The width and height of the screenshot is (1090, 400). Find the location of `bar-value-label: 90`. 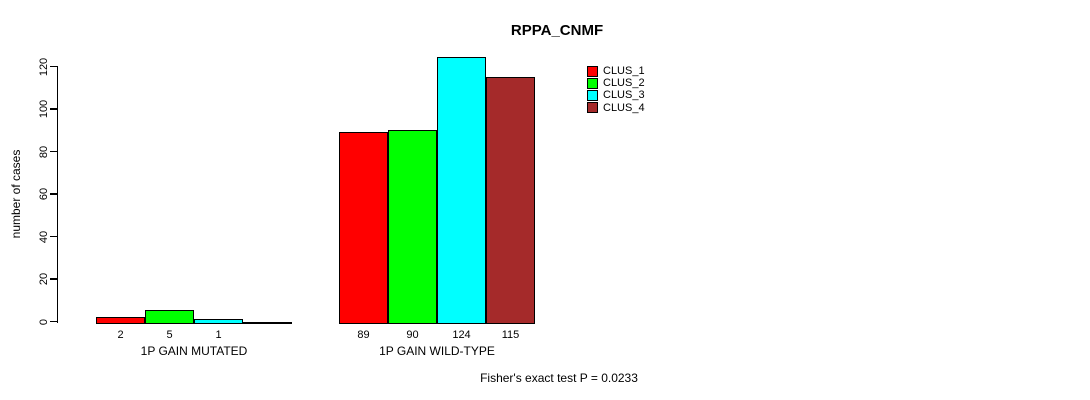

bar-value-label: 90 is located at coordinates (412, 335).